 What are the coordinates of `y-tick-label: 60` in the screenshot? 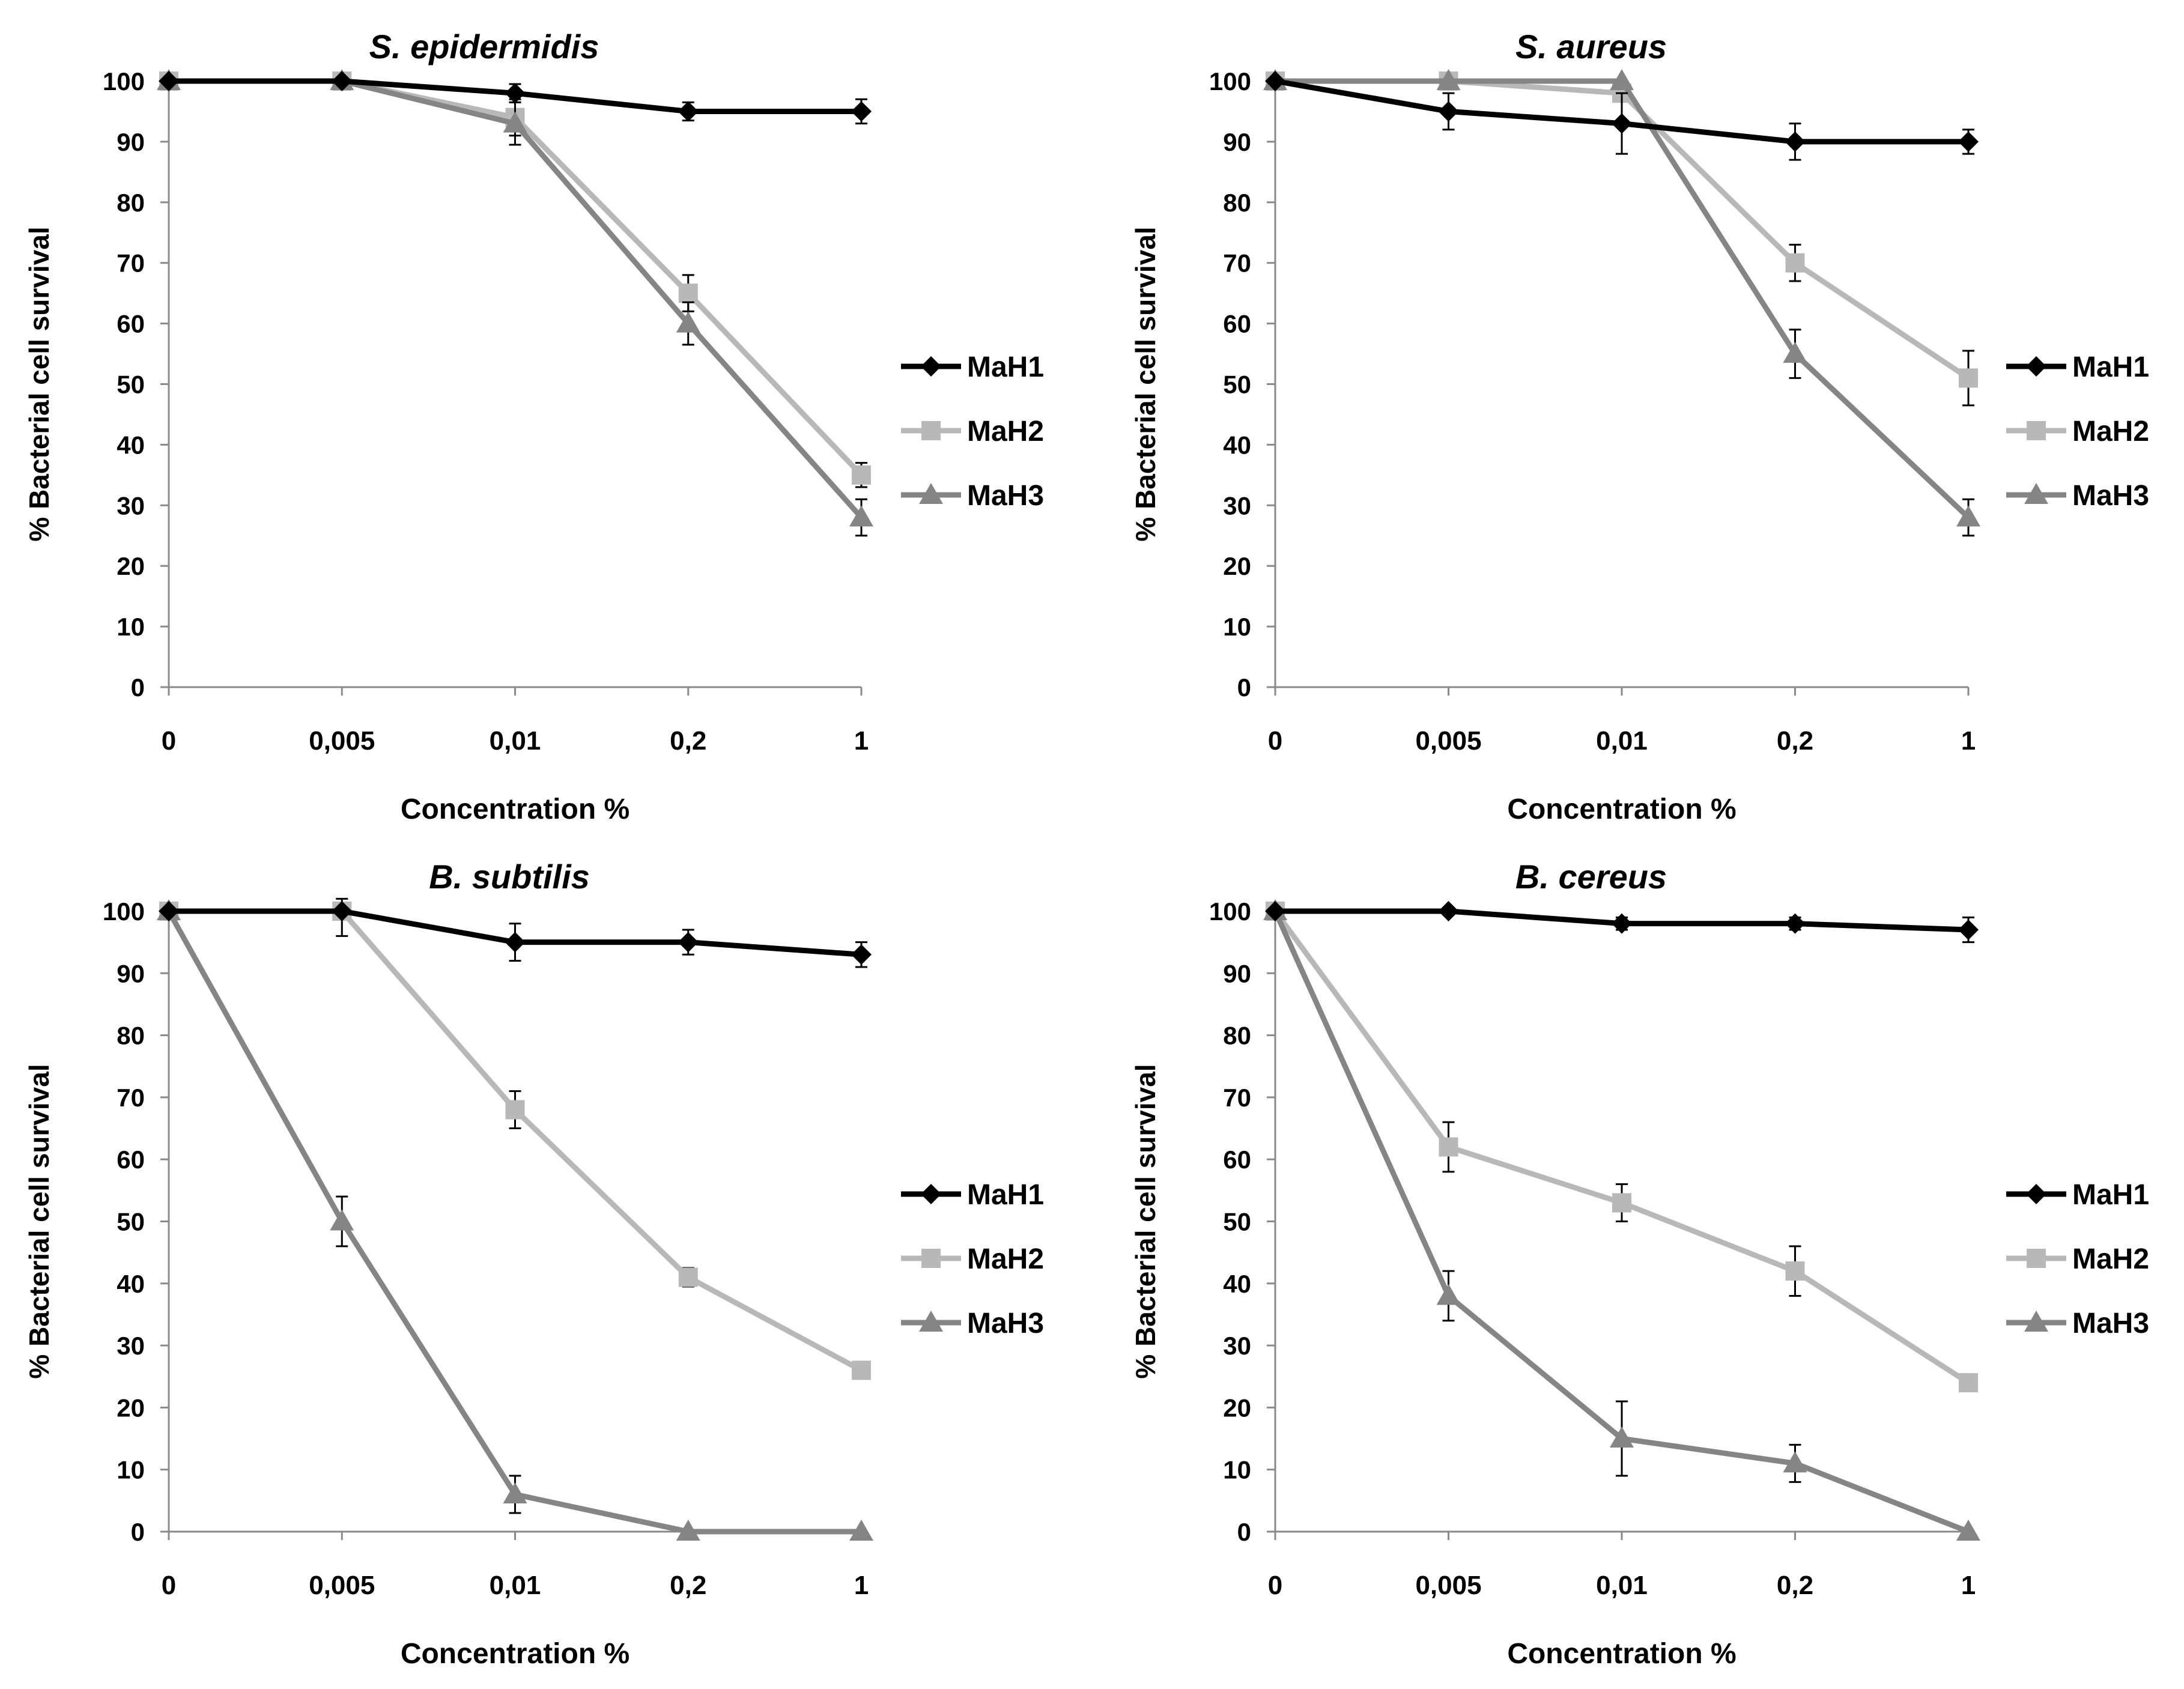 It's located at (1237, 1159).